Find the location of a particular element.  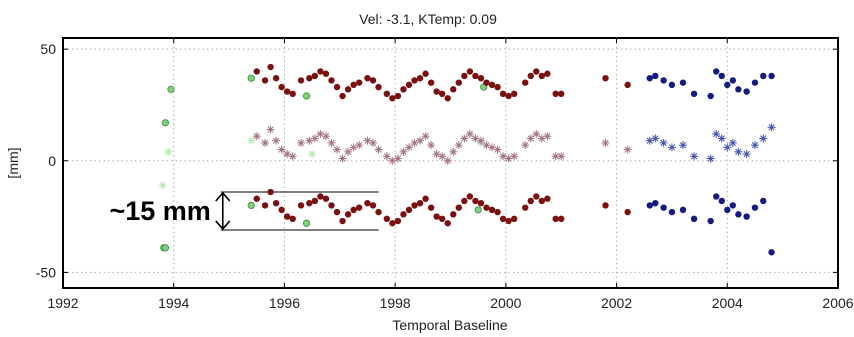

annotation-label: ~15 mm is located at coordinates (159, 211).